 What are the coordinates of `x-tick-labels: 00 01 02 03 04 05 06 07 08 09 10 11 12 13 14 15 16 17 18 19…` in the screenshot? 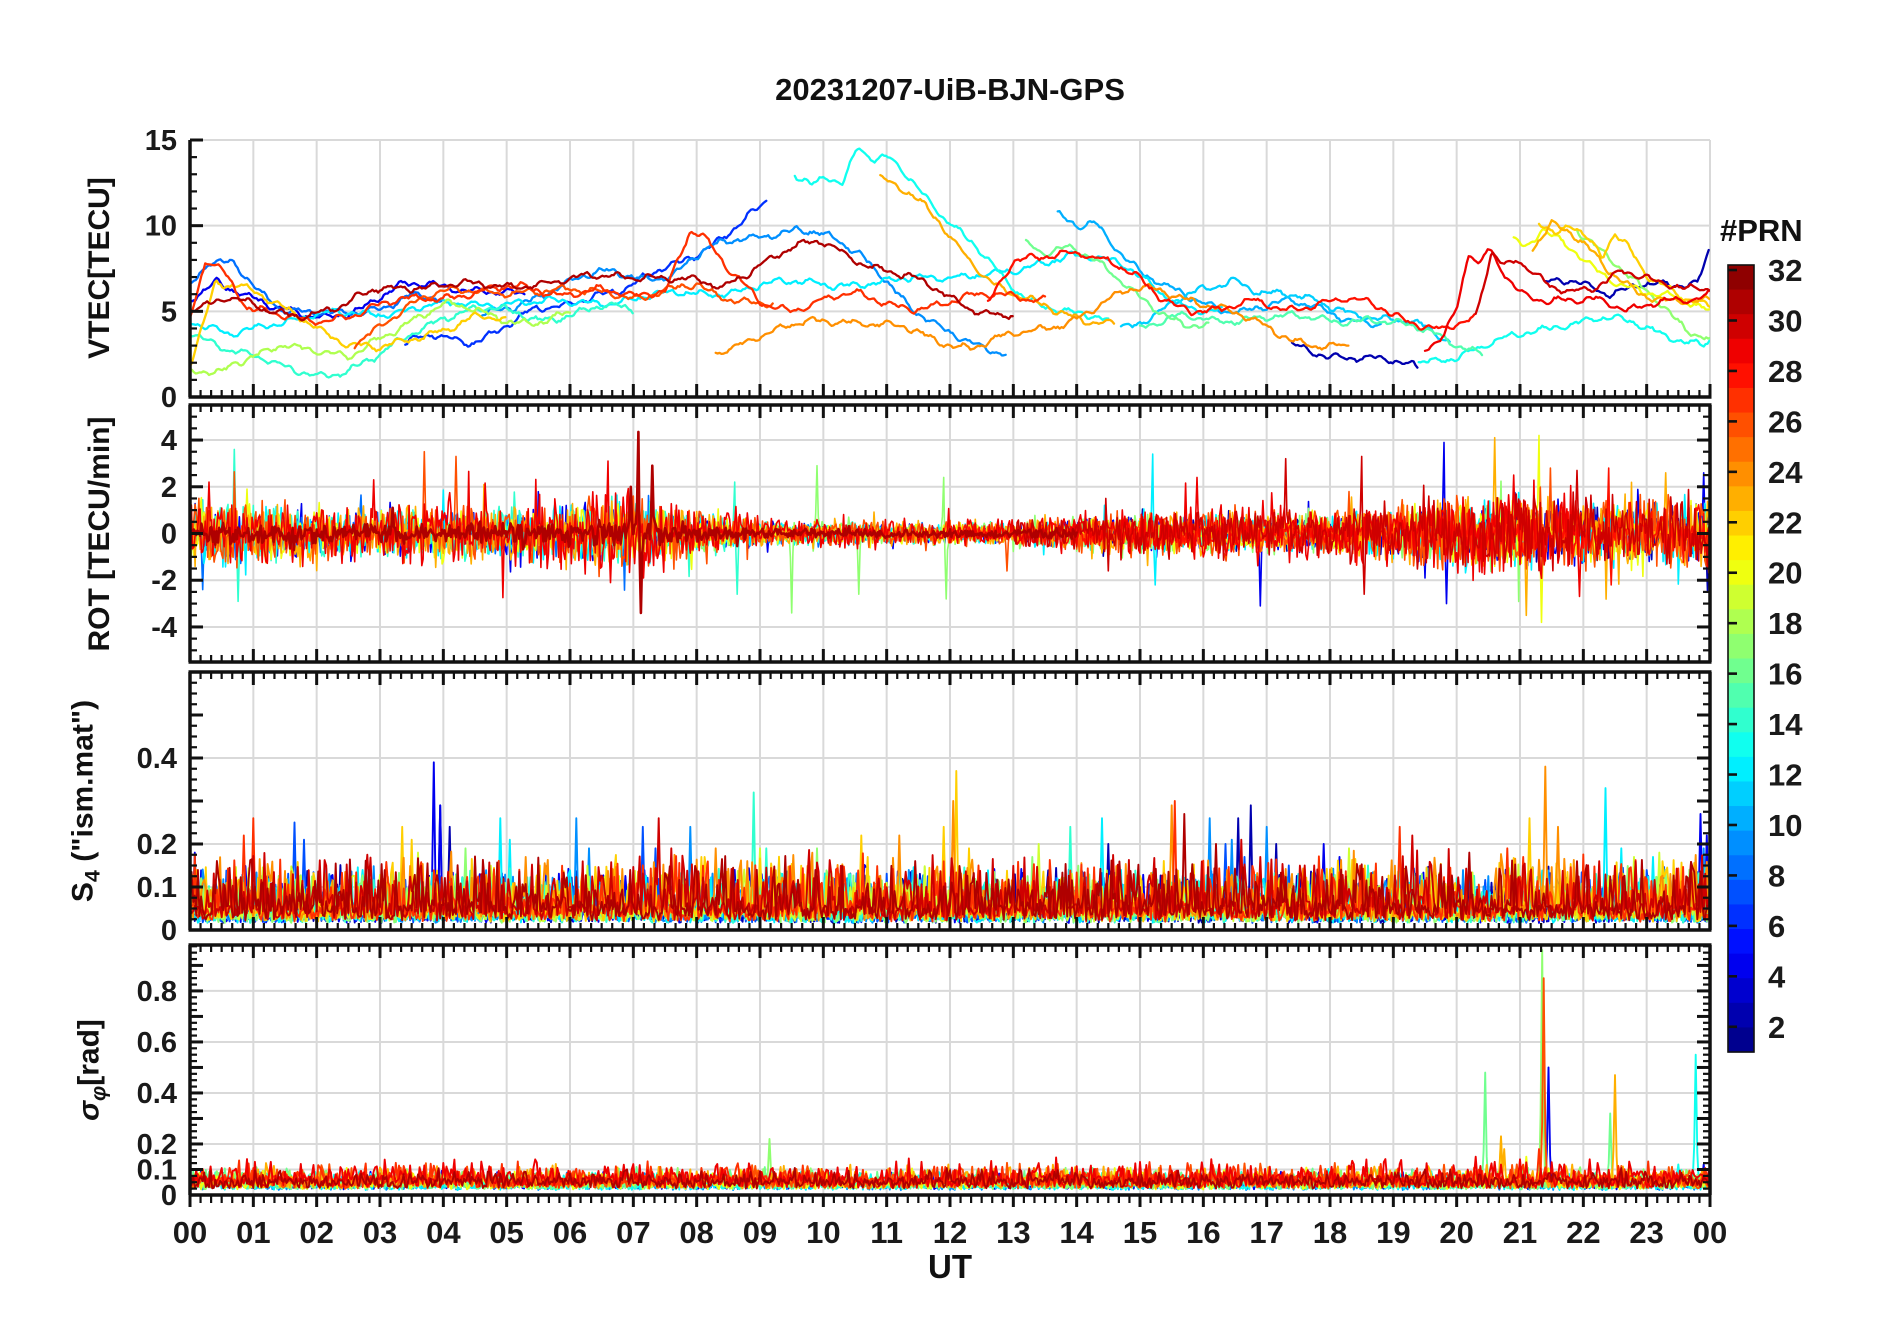 It's located at (950, 1232).